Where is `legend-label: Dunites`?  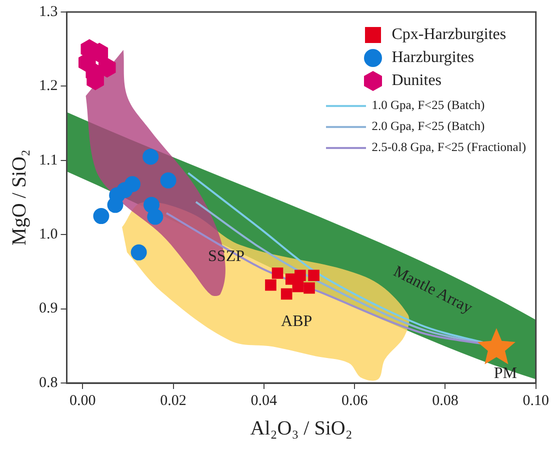 legend-label: Dunites is located at coordinates (417, 81).